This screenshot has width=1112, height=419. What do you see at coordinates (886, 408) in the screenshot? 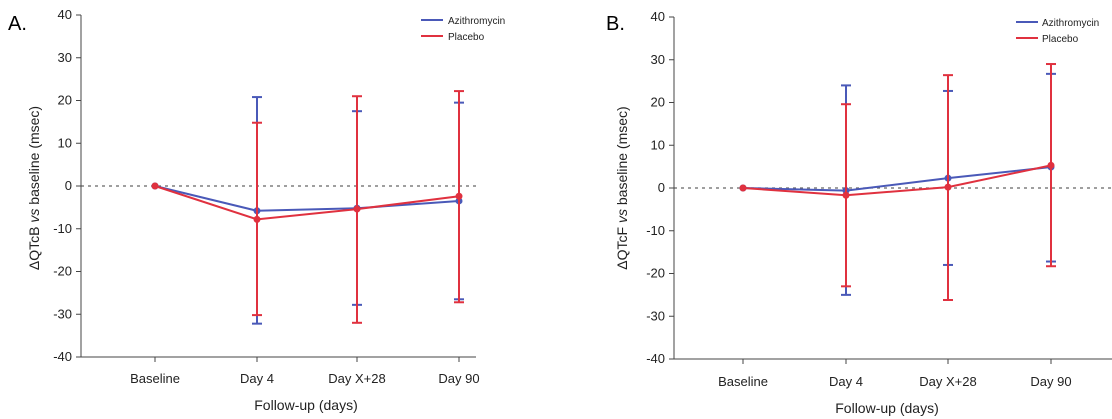
I see `panel-b-xlabel: Follow-up (days)` at bounding box center [886, 408].